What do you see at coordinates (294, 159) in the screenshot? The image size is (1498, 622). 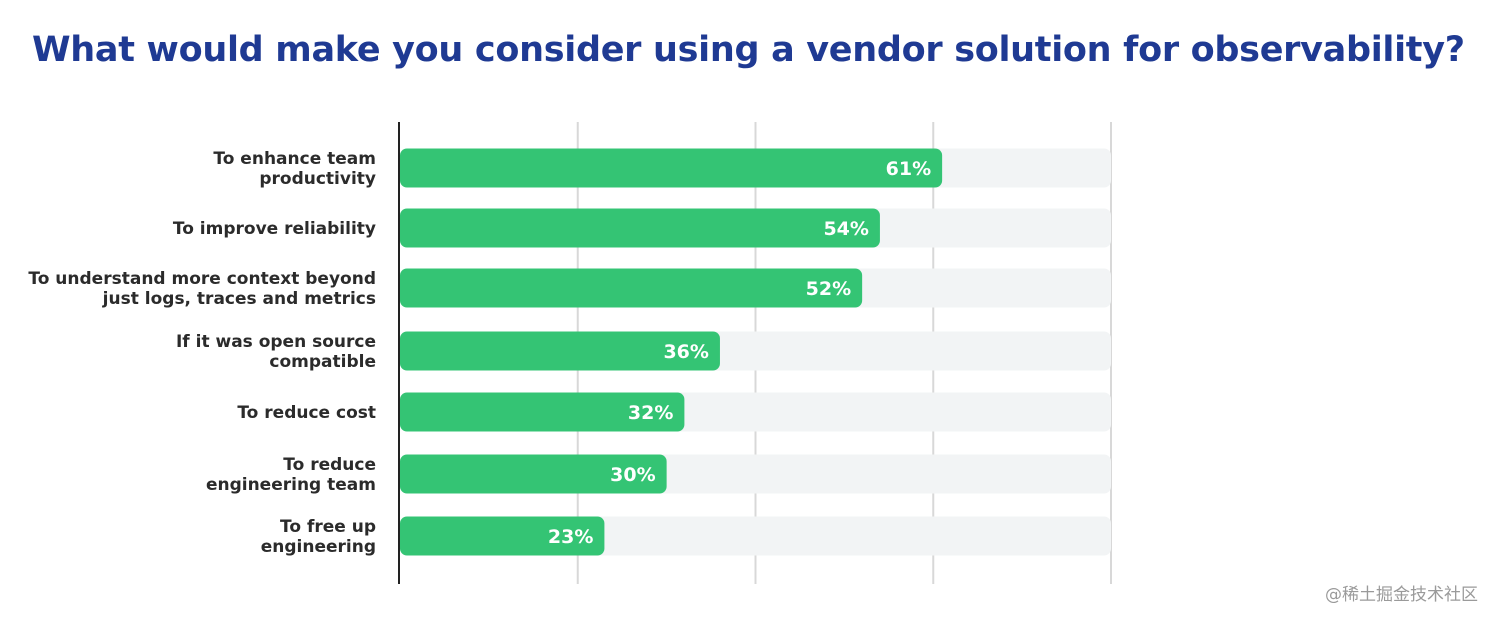 I see `category-label-line: To enhance team` at bounding box center [294, 159].